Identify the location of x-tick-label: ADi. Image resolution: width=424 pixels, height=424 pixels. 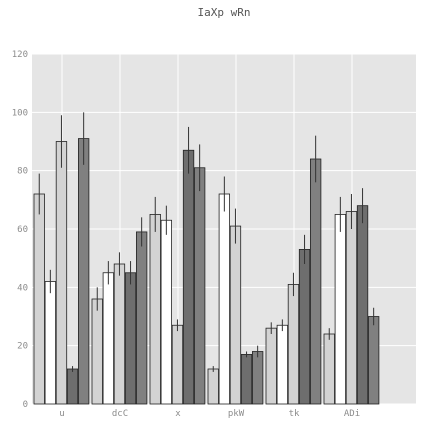
(352, 414).